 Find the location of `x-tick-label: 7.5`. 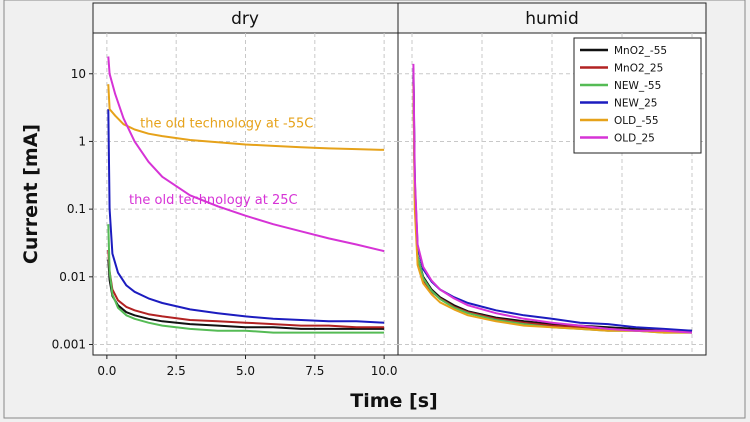

x-tick-label: 7.5 is located at coordinates (314, 371).